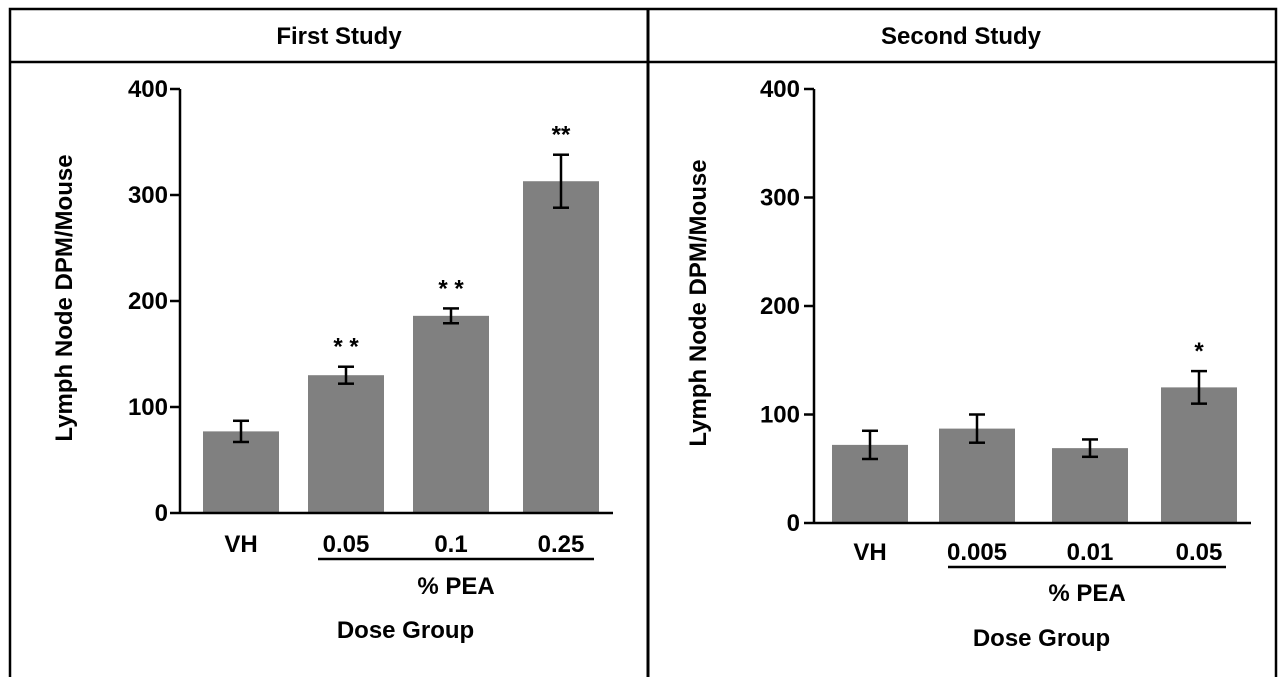  What do you see at coordinates (561, 135) in the screenshot?
I see `significance-label: **` at bounding box center [561, 135].